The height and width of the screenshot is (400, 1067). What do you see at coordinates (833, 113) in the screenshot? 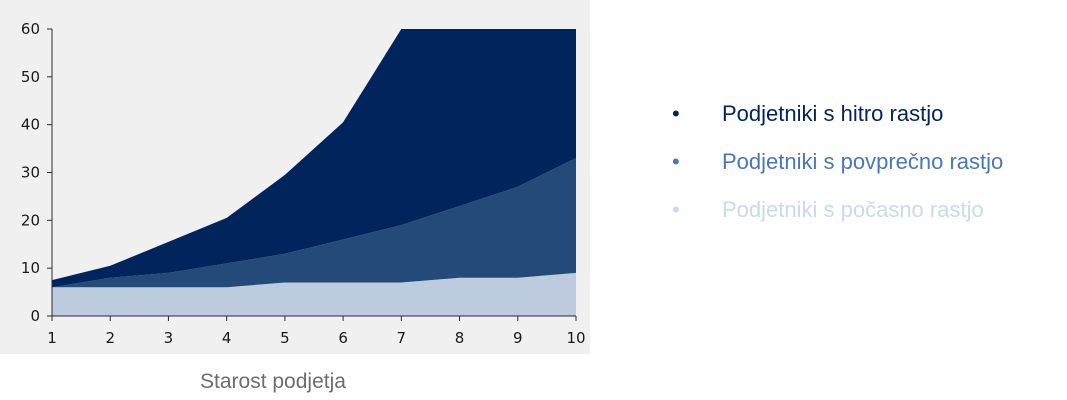
I see `legend-label: Podjetniki s hitro rastjo` at bounding box center [833, 113].